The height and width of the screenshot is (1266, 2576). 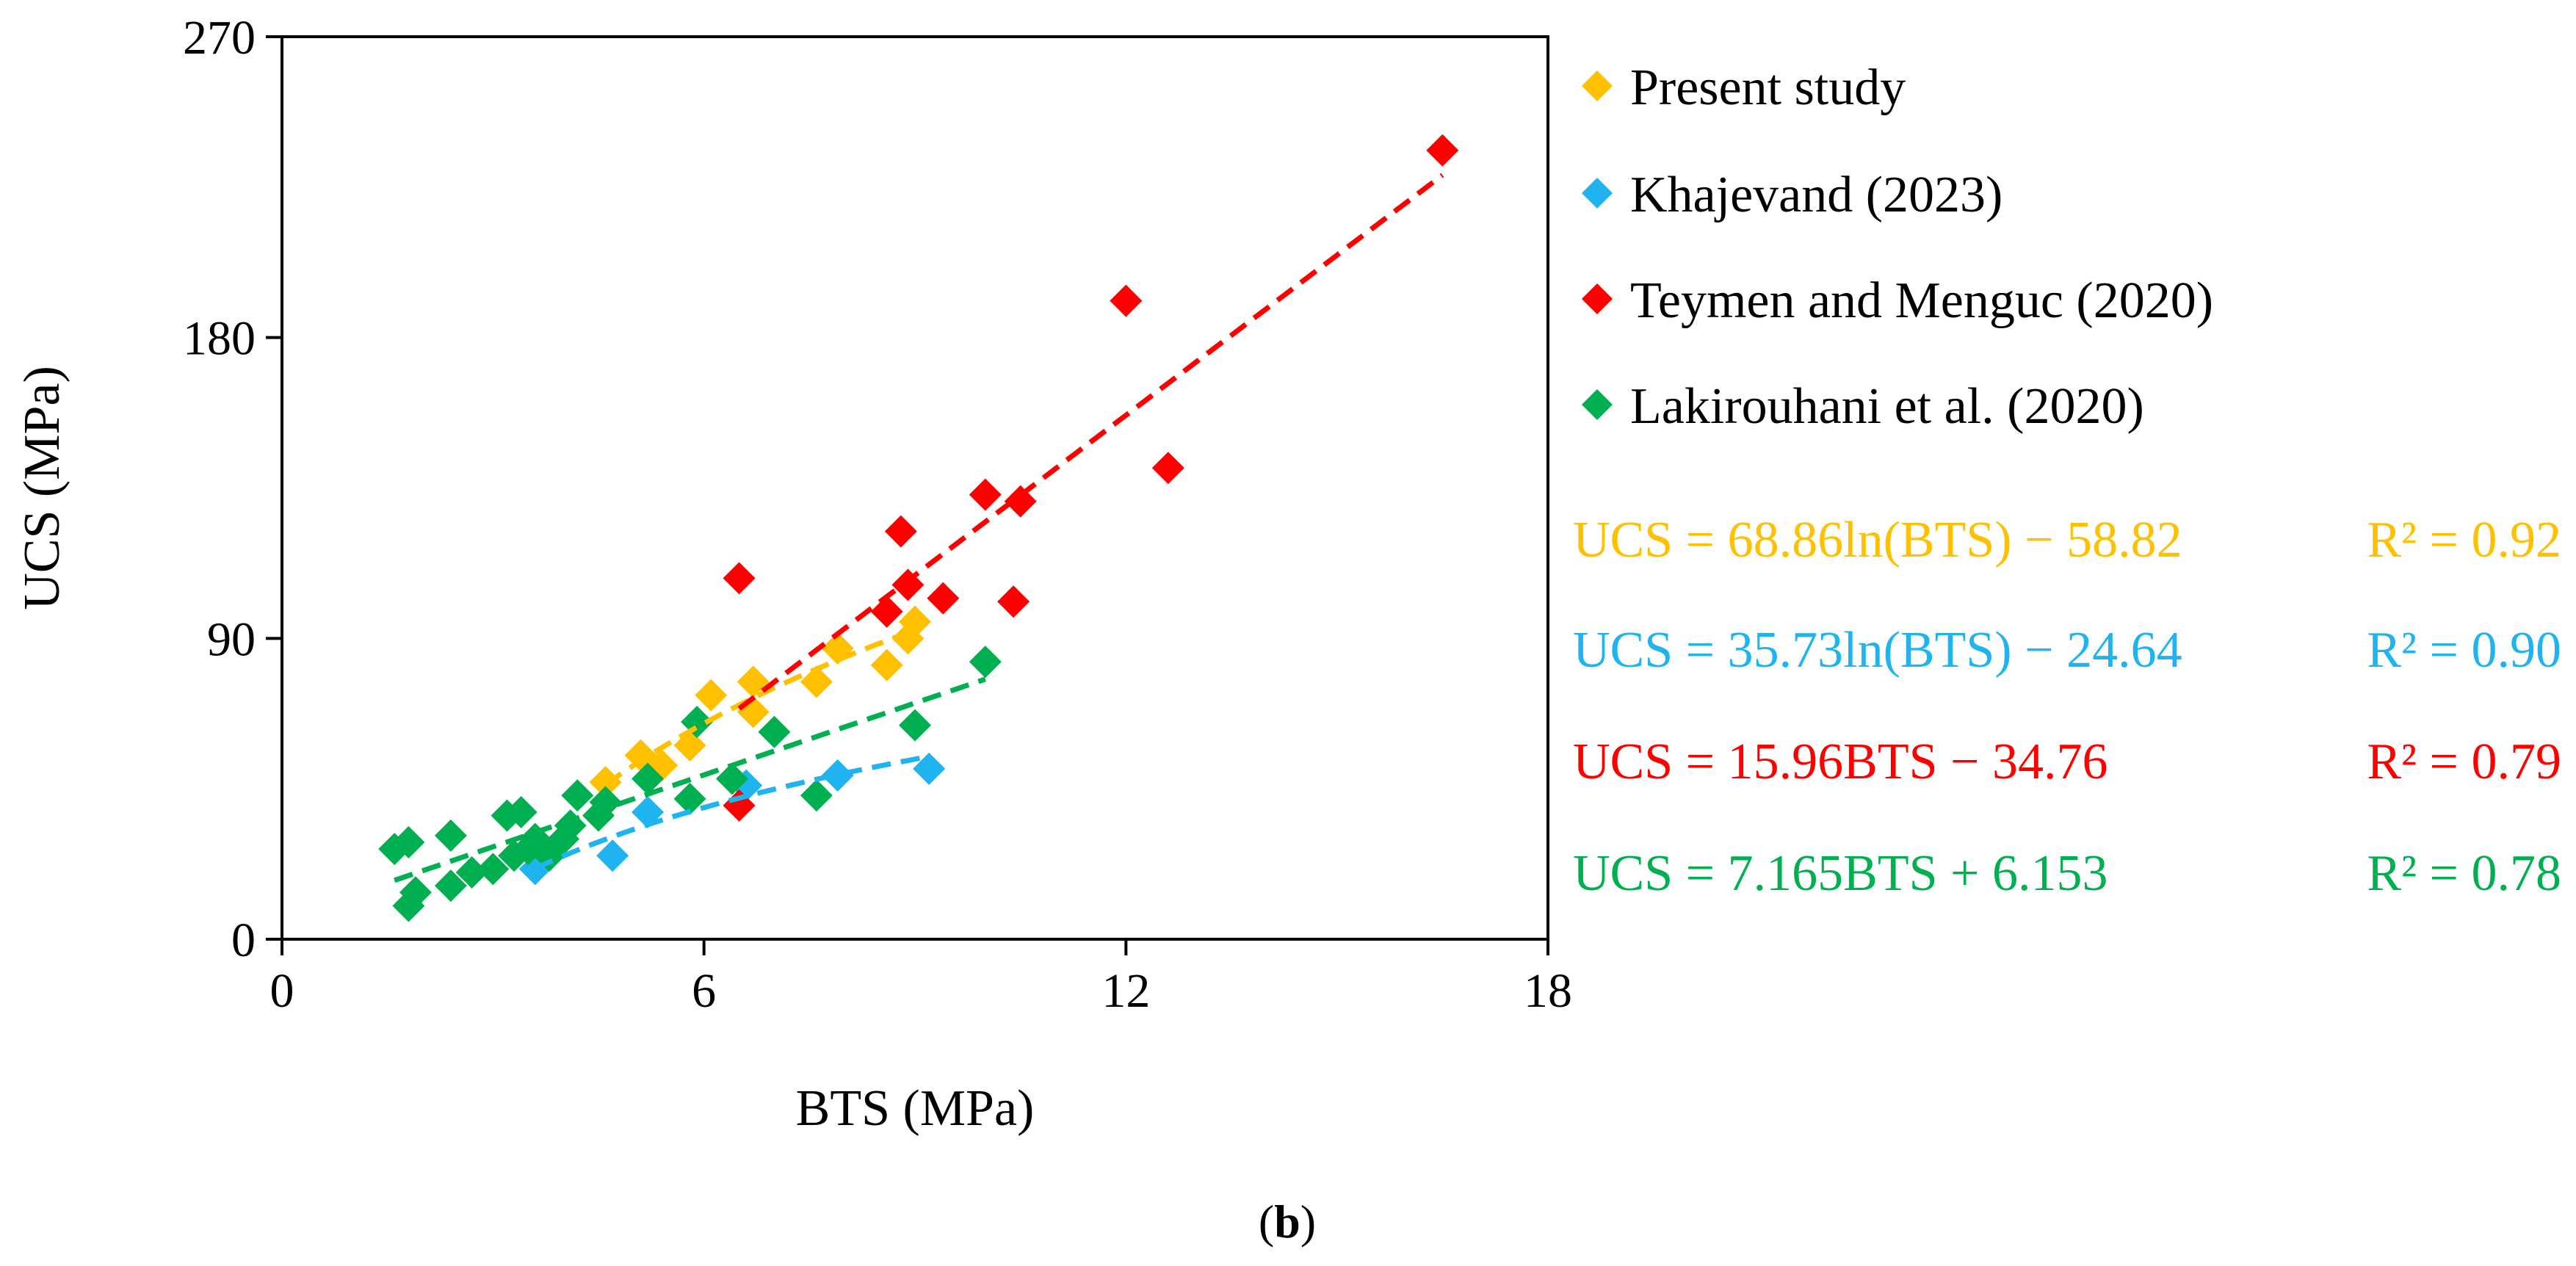 I want to click on caption-close-paren: ), so click(x=1308, y=1222).